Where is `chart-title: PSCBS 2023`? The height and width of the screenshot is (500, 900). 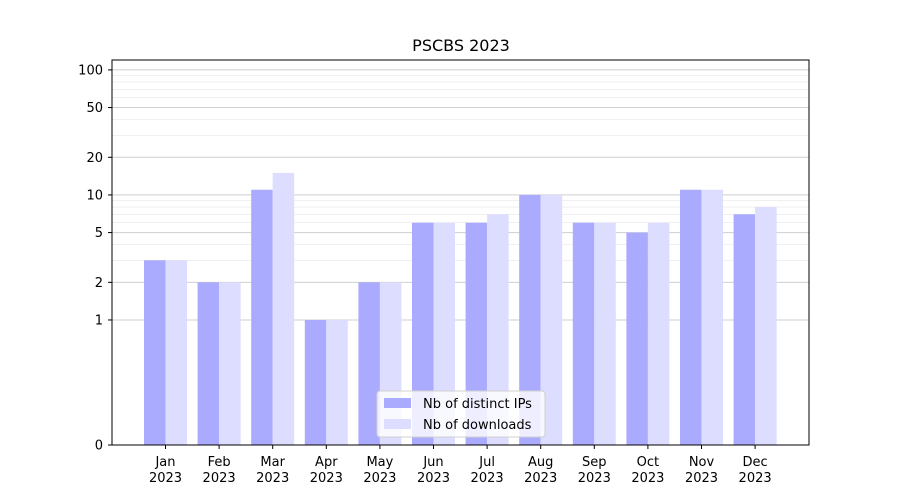
chart-title: PSCBS 2023 is located at coordinates (461, 45).